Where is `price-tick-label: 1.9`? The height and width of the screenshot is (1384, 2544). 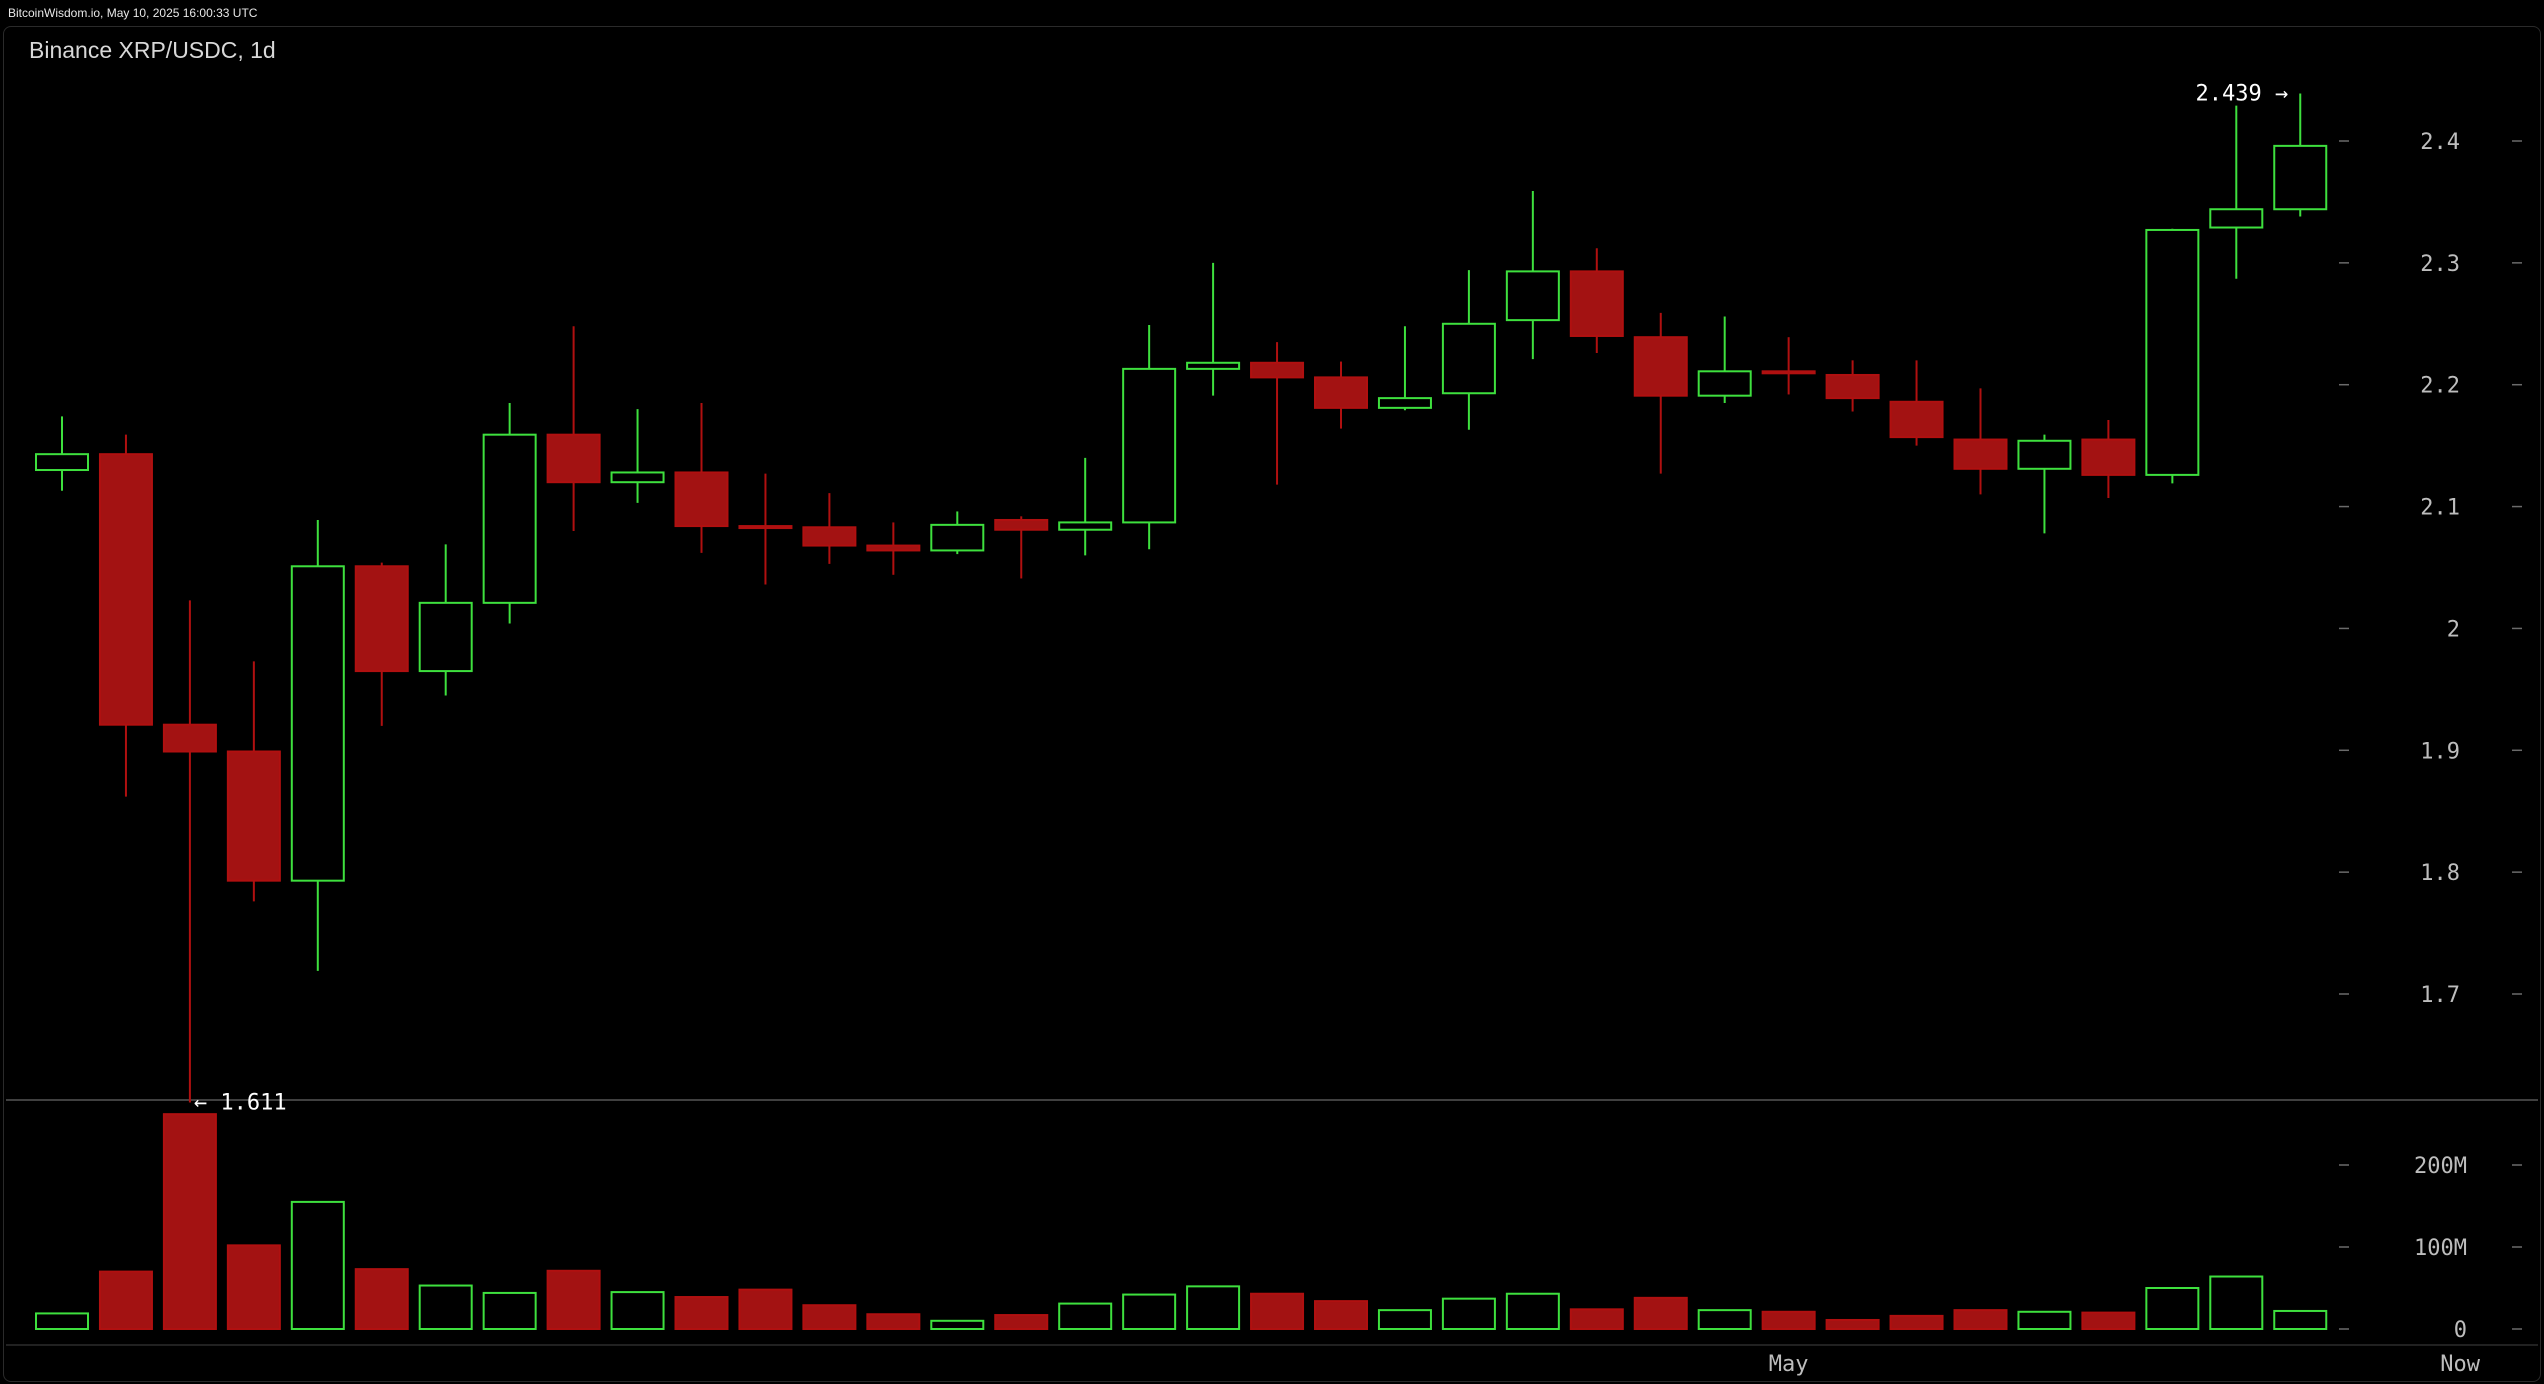
price-tick-label: 1.9 is located at coordinates (2440, 751).